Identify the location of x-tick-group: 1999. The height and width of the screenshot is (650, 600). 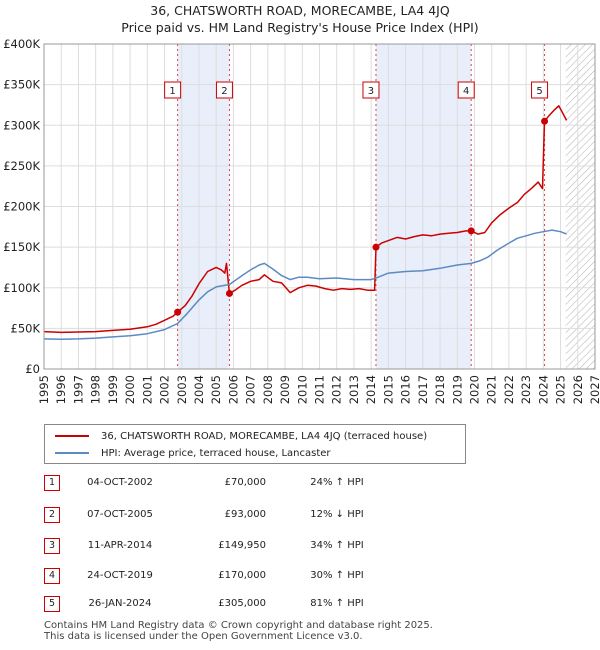
(113, 389).